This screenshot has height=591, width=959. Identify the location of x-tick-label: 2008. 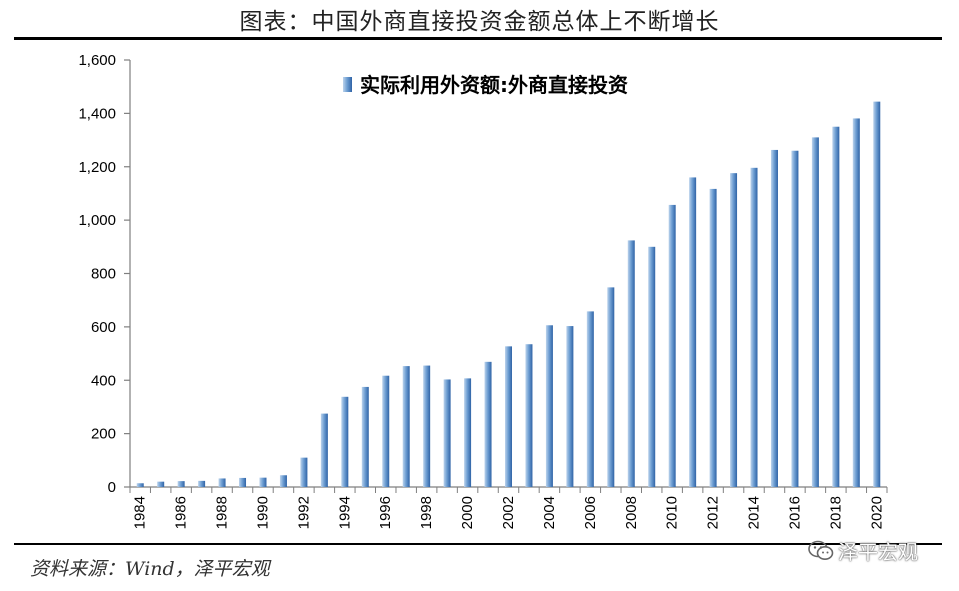
(631, 512).